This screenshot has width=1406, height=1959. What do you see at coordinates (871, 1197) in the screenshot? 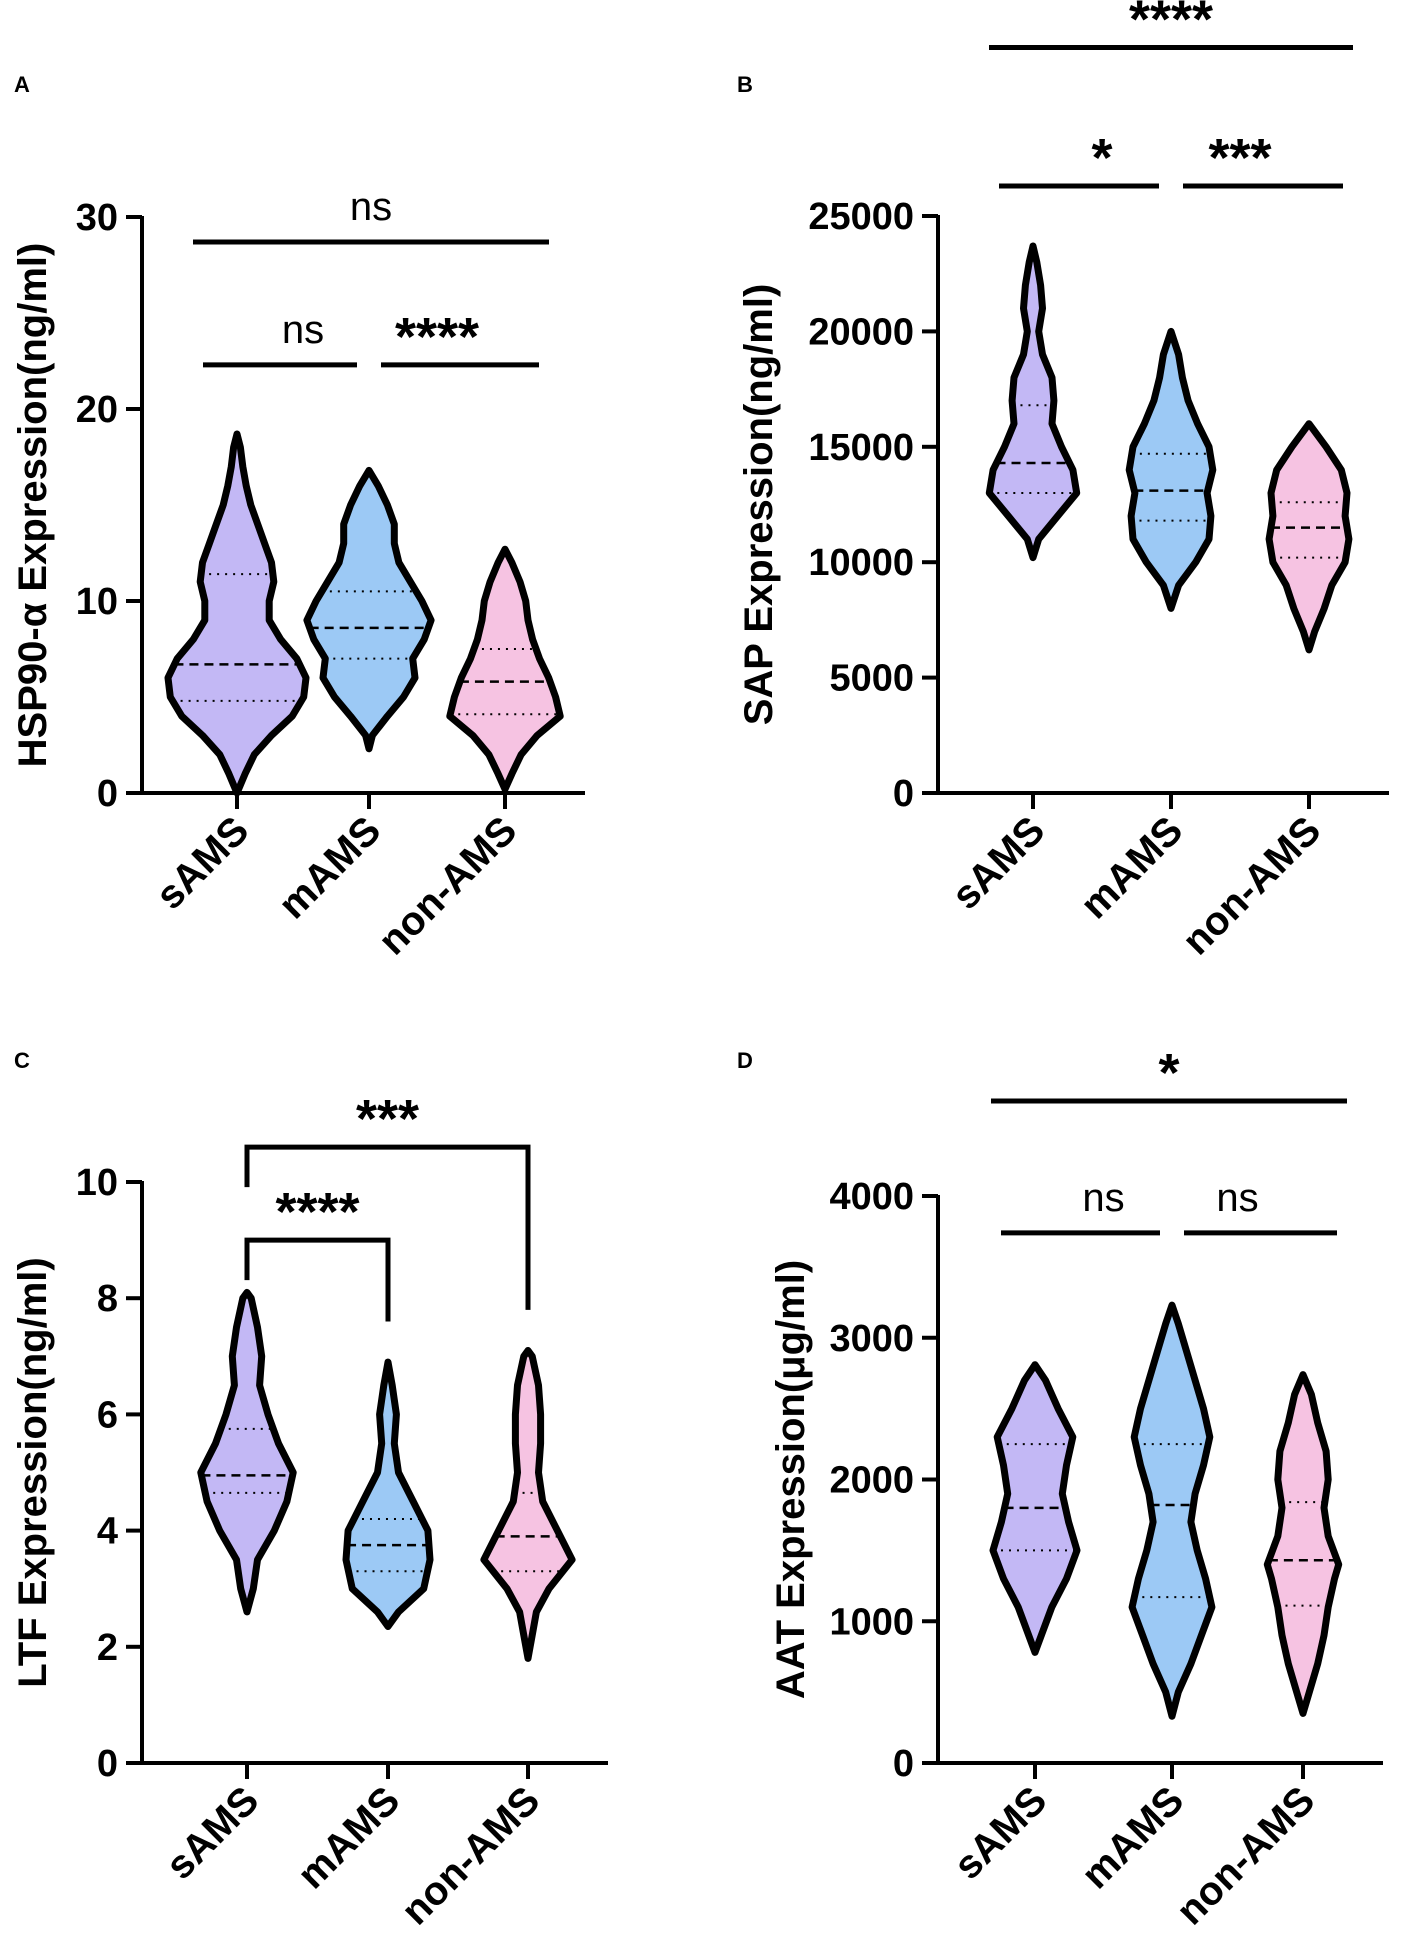
I see `y-tick-label: 4000` at bounding box center [871, 1197].